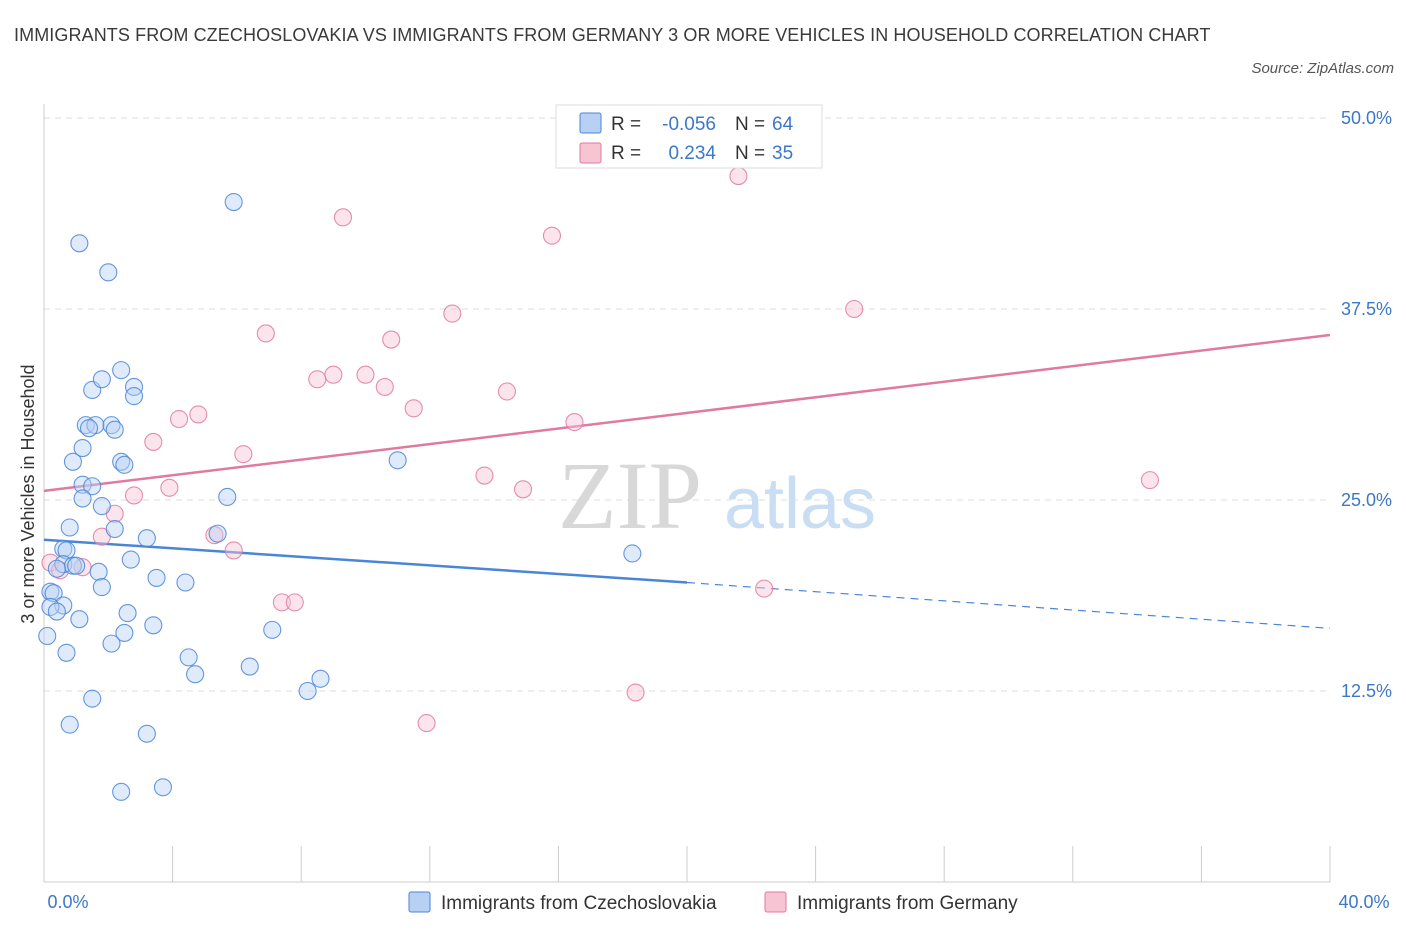  Describe the element at coordinates (717, 495) in the screenshot. I see `watermark: ZIP atlas` at that location.